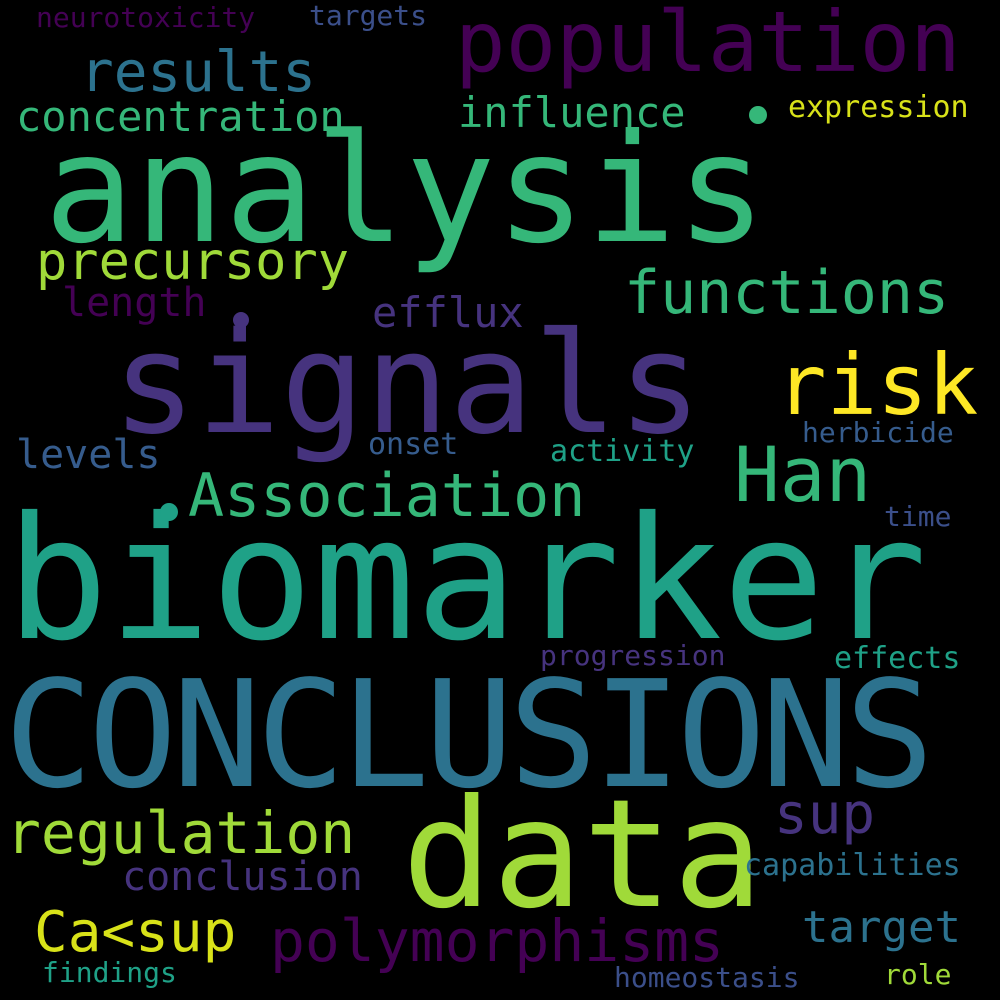 Image resolution: width=1000 pixels, height=1000 pixels. What do you see at coordinates (180, 116) in the screenshot?
I see `word-concentration: concentration` at bounding box center [180, 116].